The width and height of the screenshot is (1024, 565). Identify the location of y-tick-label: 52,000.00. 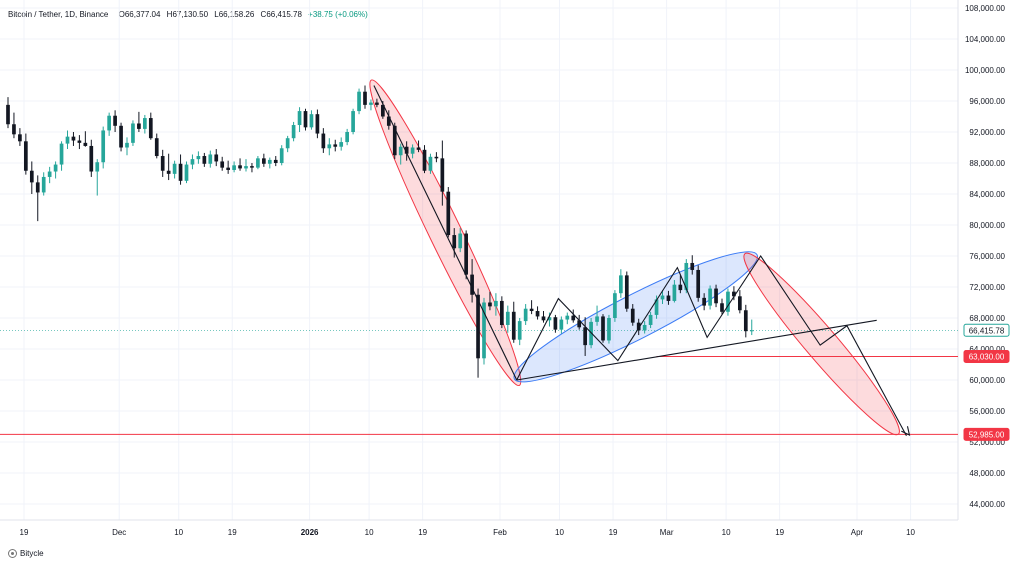
(987, 442).